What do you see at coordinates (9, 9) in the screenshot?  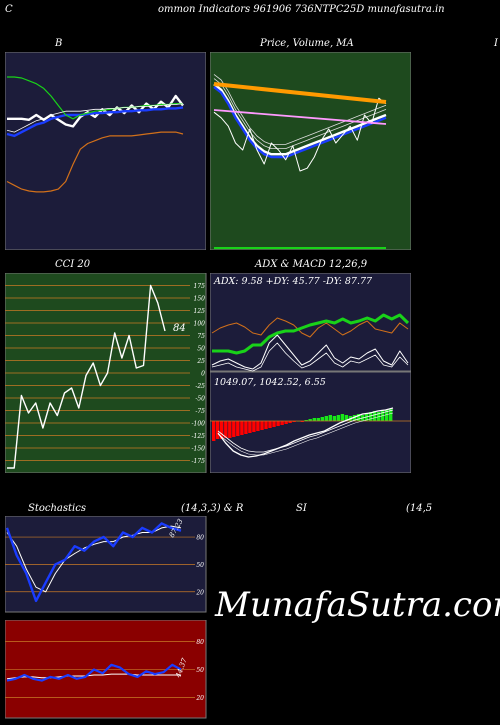 I see `header-left-char: C` at bounding box center [9, 9].